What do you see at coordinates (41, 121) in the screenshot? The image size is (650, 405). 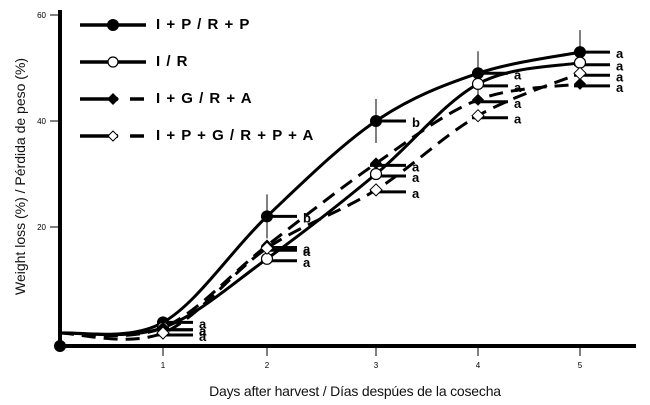 I see `y-tick-label: 40` at bounding box center [41, 121].